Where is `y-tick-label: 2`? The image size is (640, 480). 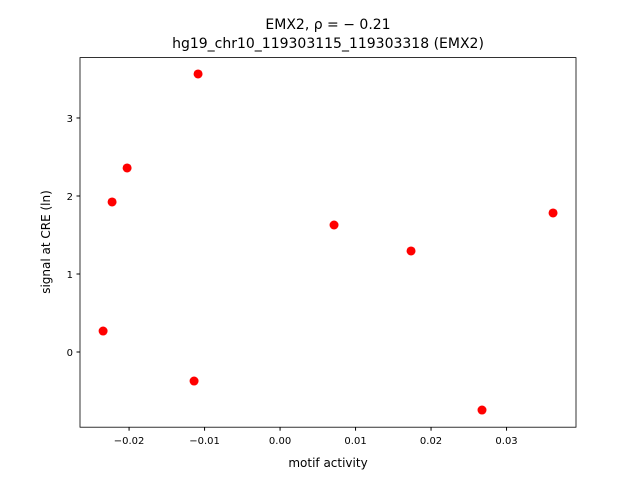 y-tick-label: 2 is located at coordinates (70, 197).